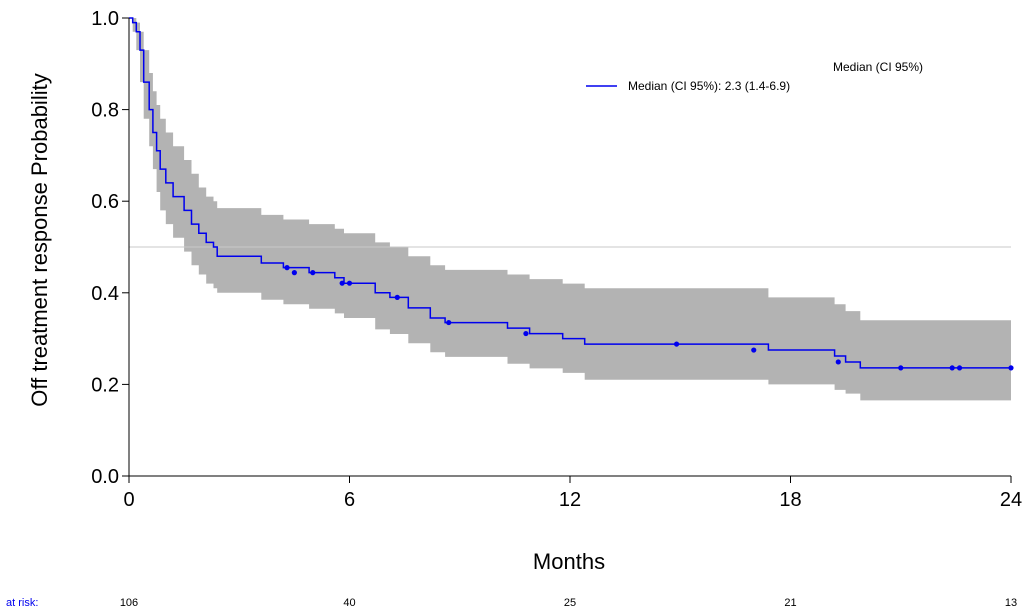 Image resolution: width=1028 pixels, height=611 pixels. Describe the element at coordinates (22, 603) in the screenshot. I see `at-risk-label: at risk:` at that location.